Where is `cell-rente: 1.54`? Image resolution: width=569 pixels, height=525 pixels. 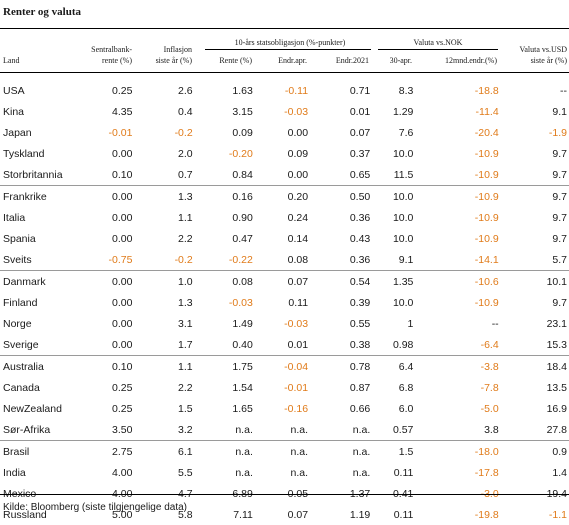
cell-rente: 1.54 is located at coordinates (242, 387).